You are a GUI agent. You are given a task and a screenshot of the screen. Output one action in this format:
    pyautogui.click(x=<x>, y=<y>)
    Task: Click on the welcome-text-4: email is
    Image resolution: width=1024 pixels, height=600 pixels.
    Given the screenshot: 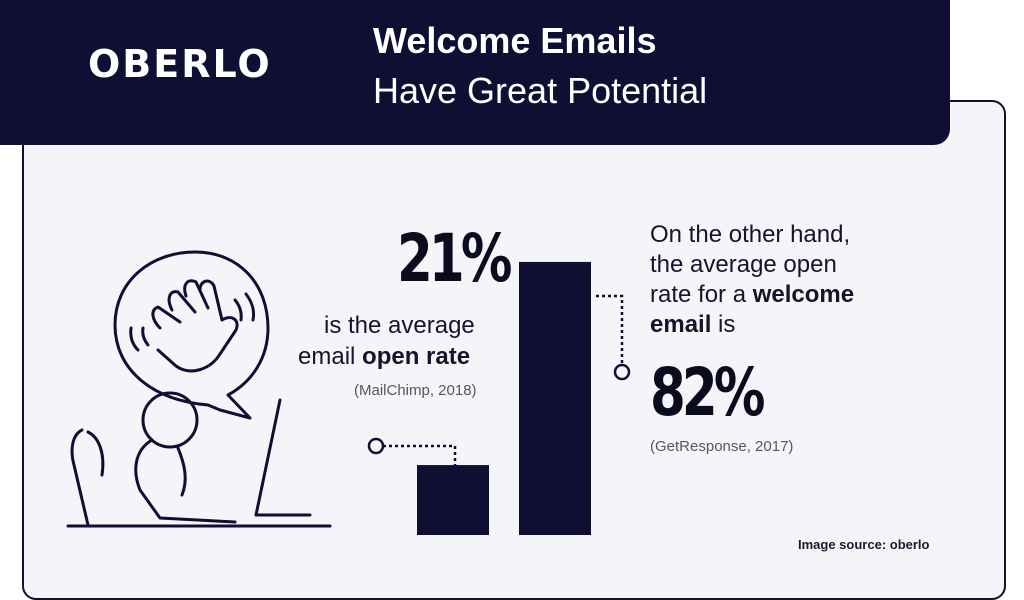 What is the action you would take?
    pyautogui.click(x=693, y=324)
    